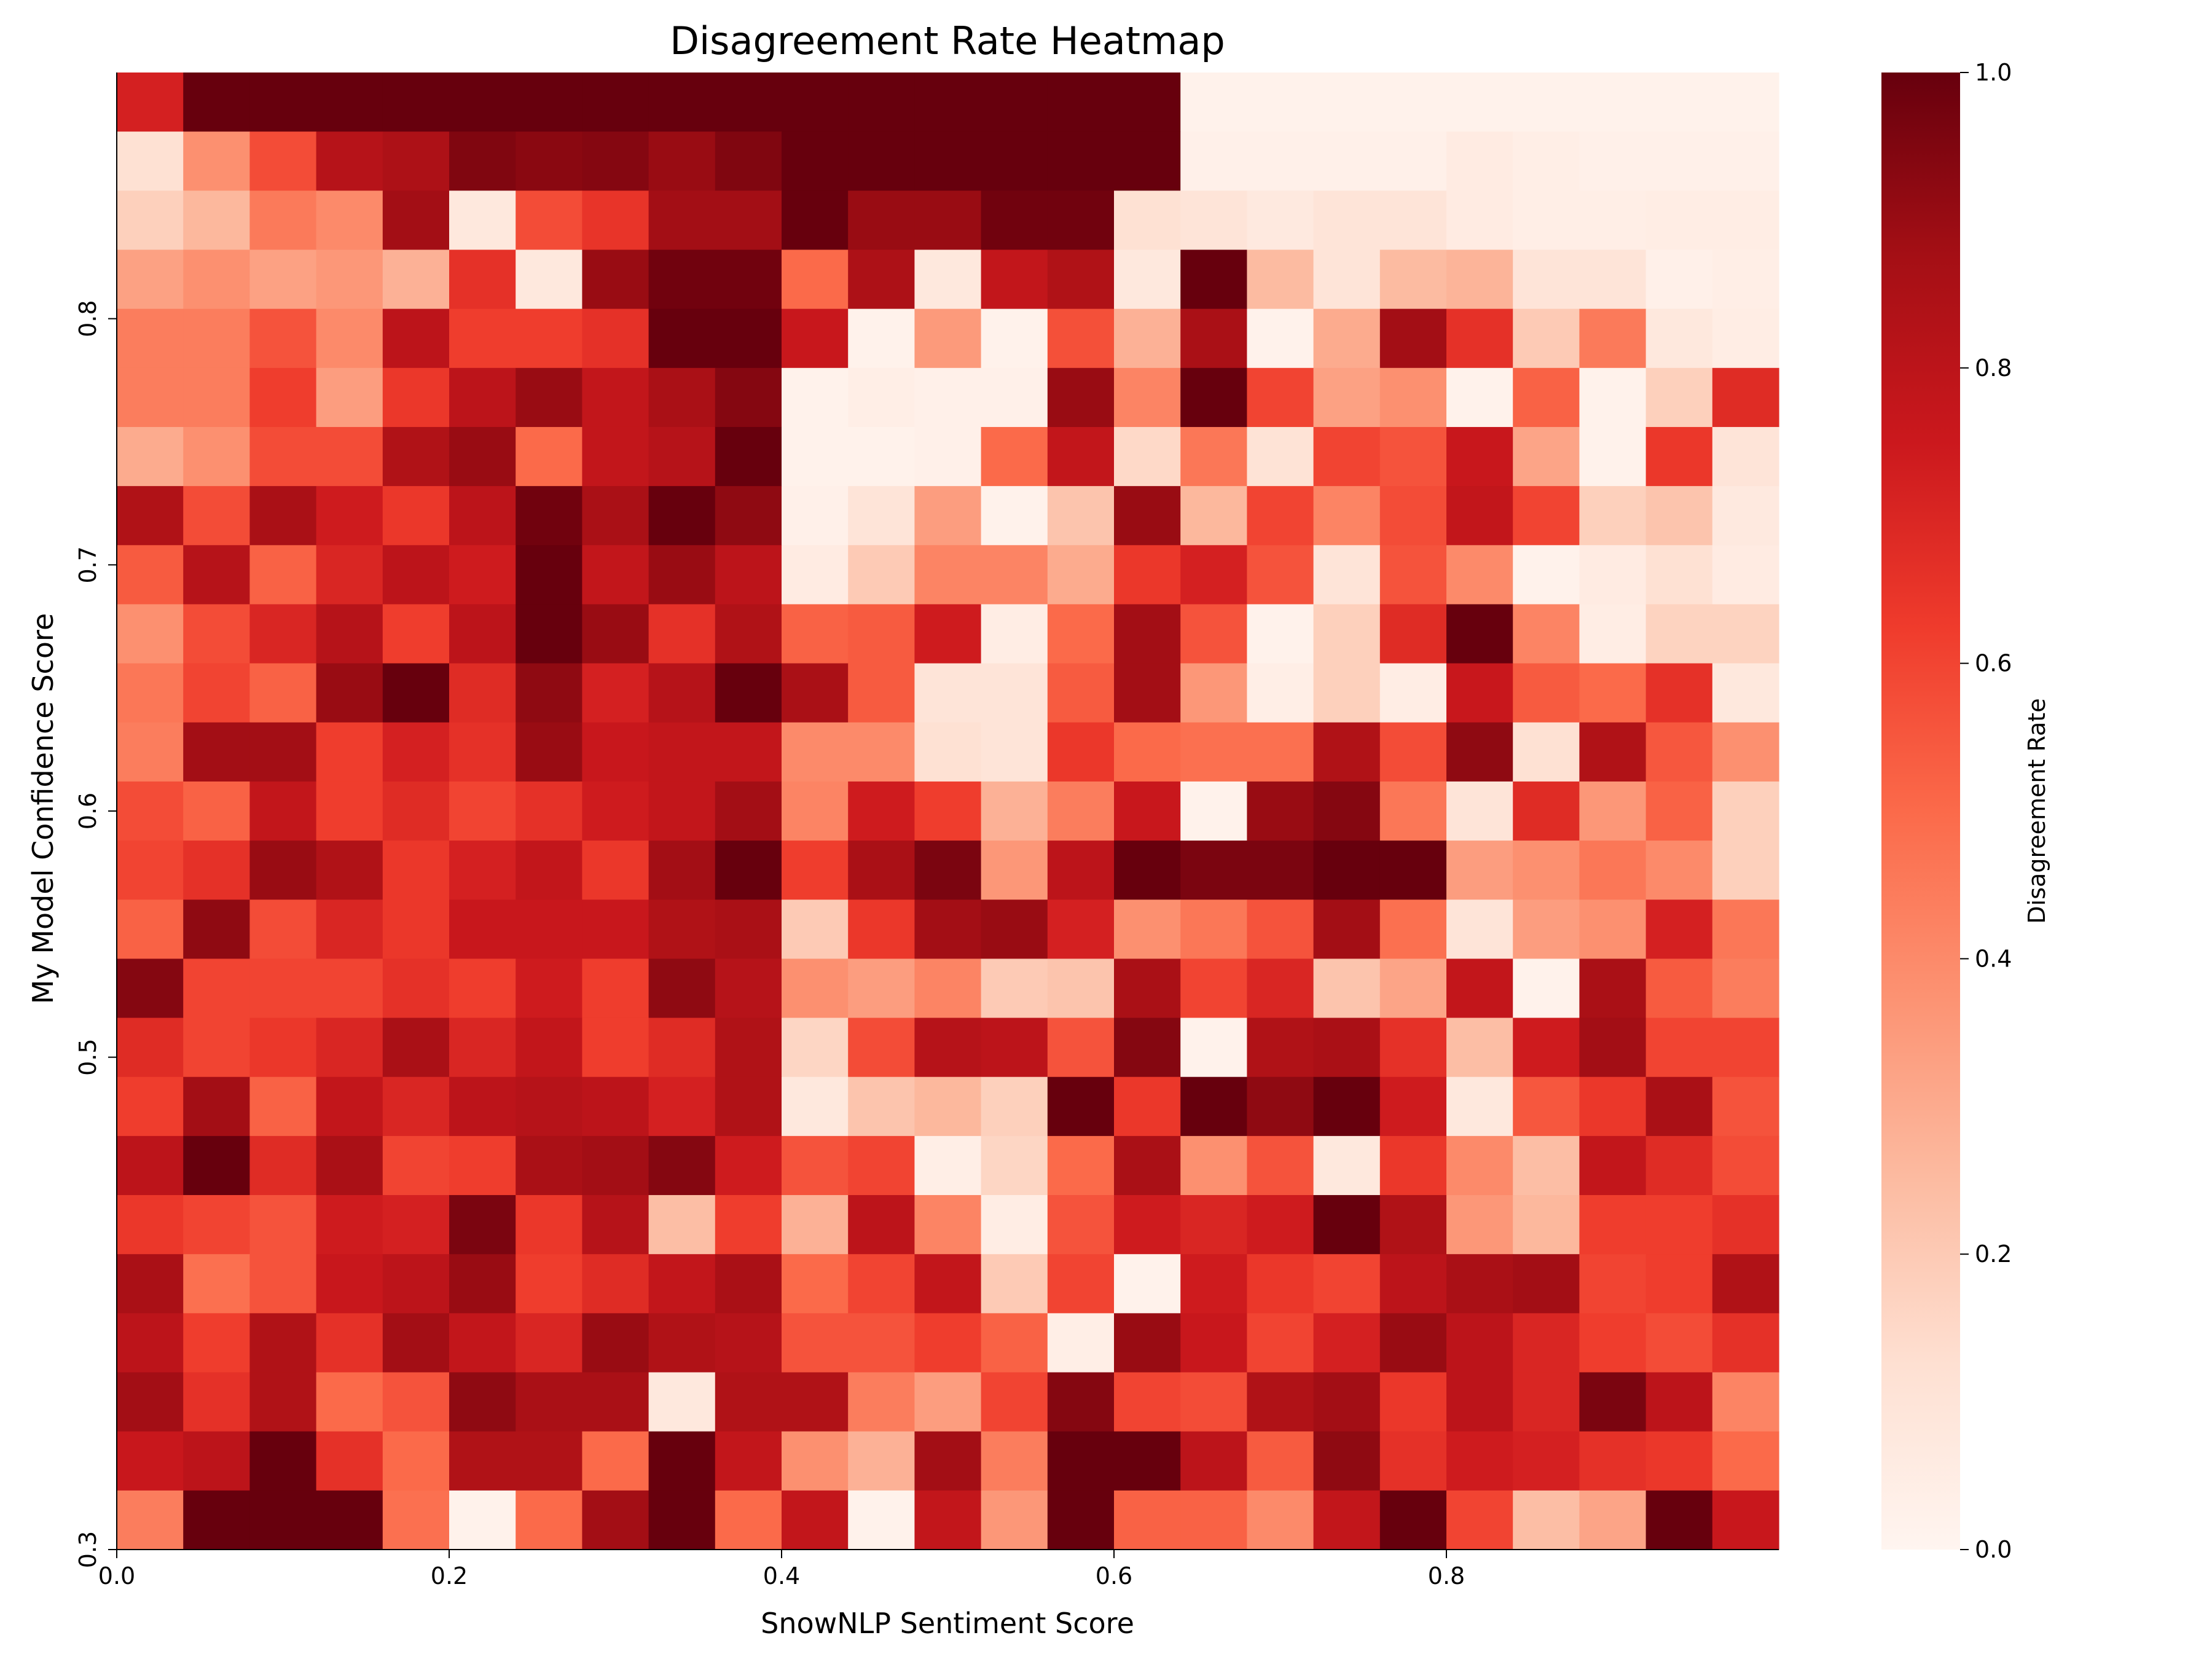  Describe the element at coordinates (87, 318) in the screenshot. I see `y-tick-label: 0.8` at that location.